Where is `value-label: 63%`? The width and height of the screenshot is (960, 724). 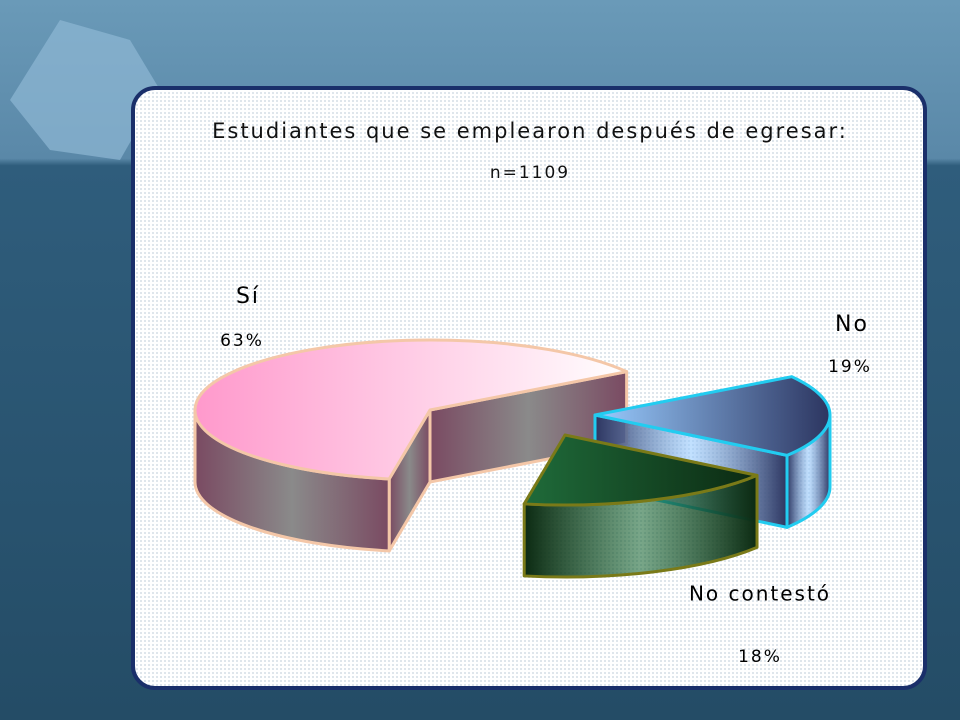 value-label: 63% is located at coordinates (242, 341).